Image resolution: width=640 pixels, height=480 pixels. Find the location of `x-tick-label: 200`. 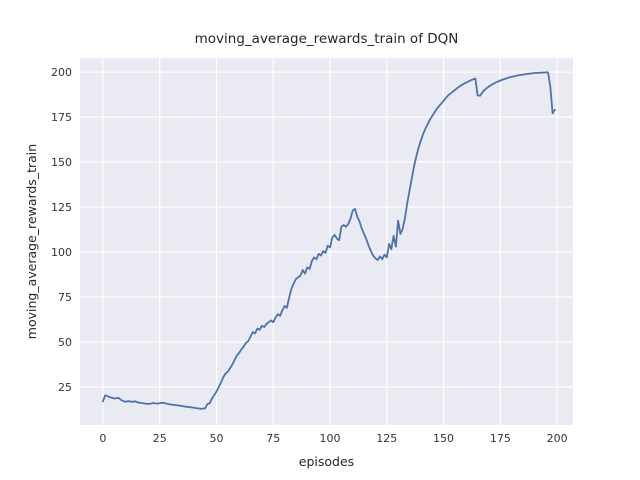

x-tick-label: 200 is located at coordinates (557, 438).